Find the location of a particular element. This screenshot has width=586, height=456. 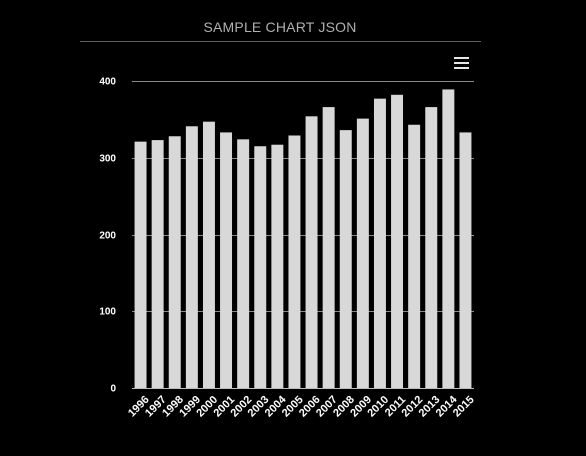

bar-2001 is located at coordinates (226, 260).